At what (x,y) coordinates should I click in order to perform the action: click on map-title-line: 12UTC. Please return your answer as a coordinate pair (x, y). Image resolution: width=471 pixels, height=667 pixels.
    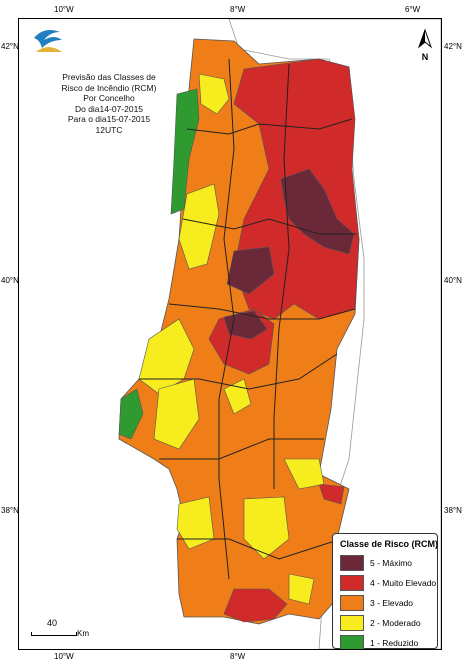
    Looking at the image, I should click on (109, 129).